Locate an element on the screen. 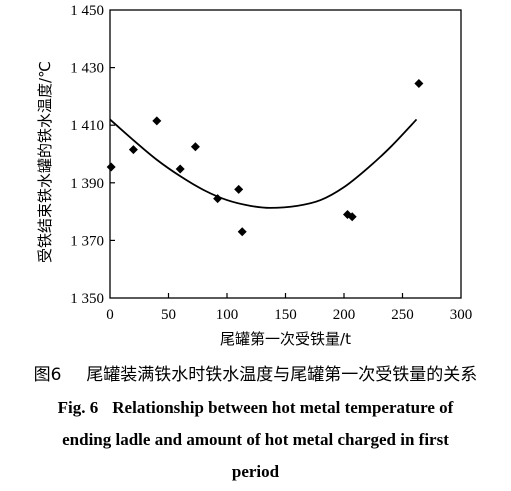 This screenshot has width=511, height=491. figure-caption-english-line3: period is located at coordinates (255, 472).